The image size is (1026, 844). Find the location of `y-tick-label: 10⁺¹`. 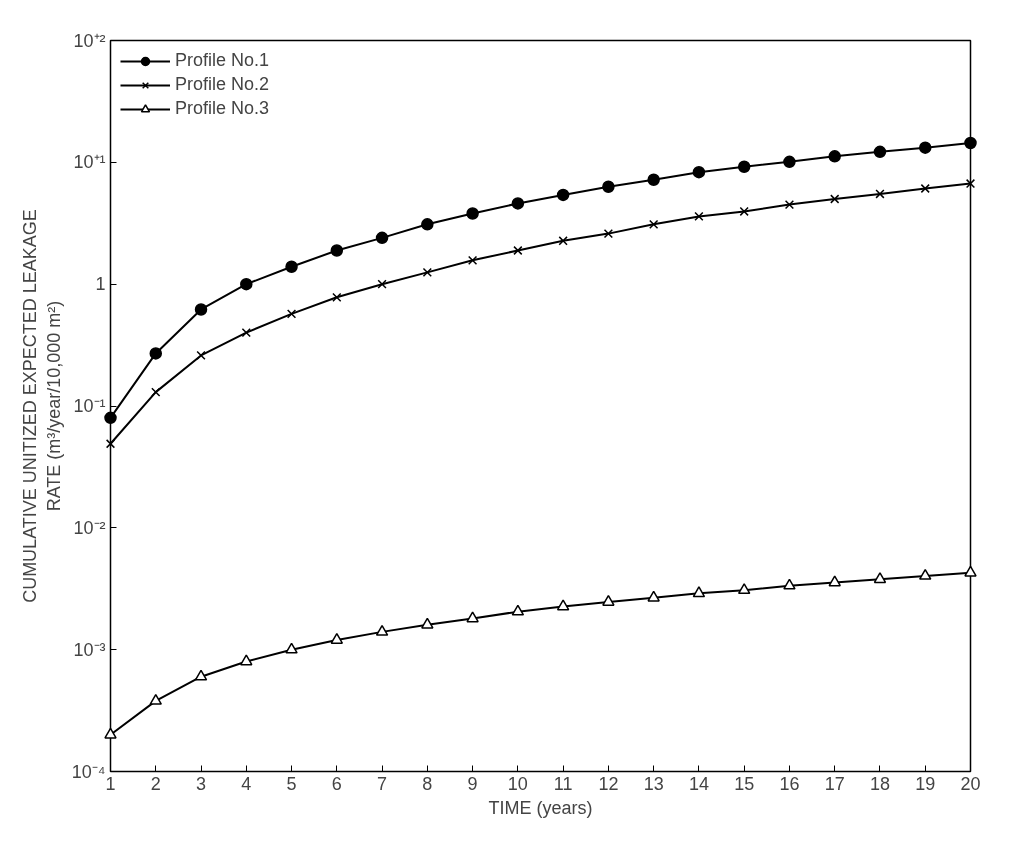

y-tick-label: 10⁺¹ is located at coordinates (89, 162).